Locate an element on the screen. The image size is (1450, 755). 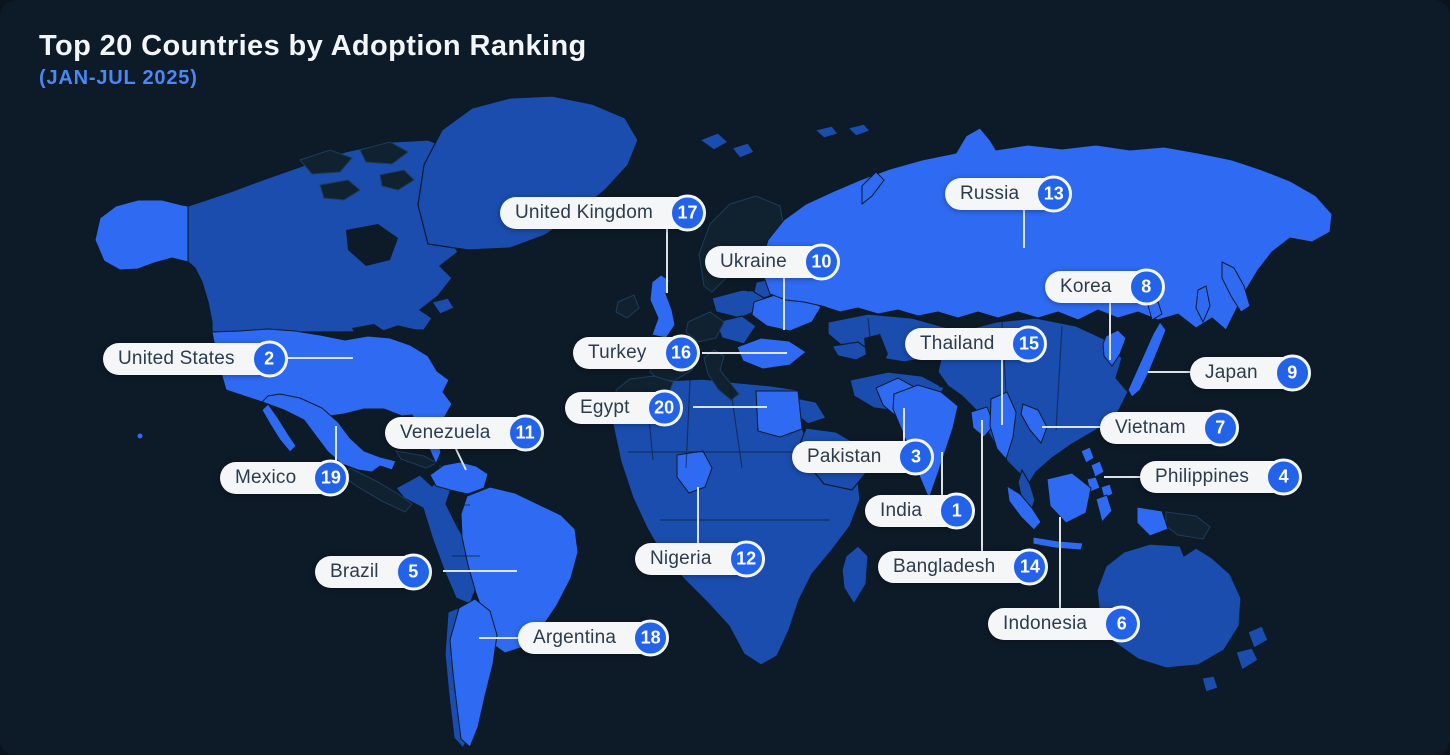
country-label-korea: Korea 8 is located at coordinates (1105, 287).